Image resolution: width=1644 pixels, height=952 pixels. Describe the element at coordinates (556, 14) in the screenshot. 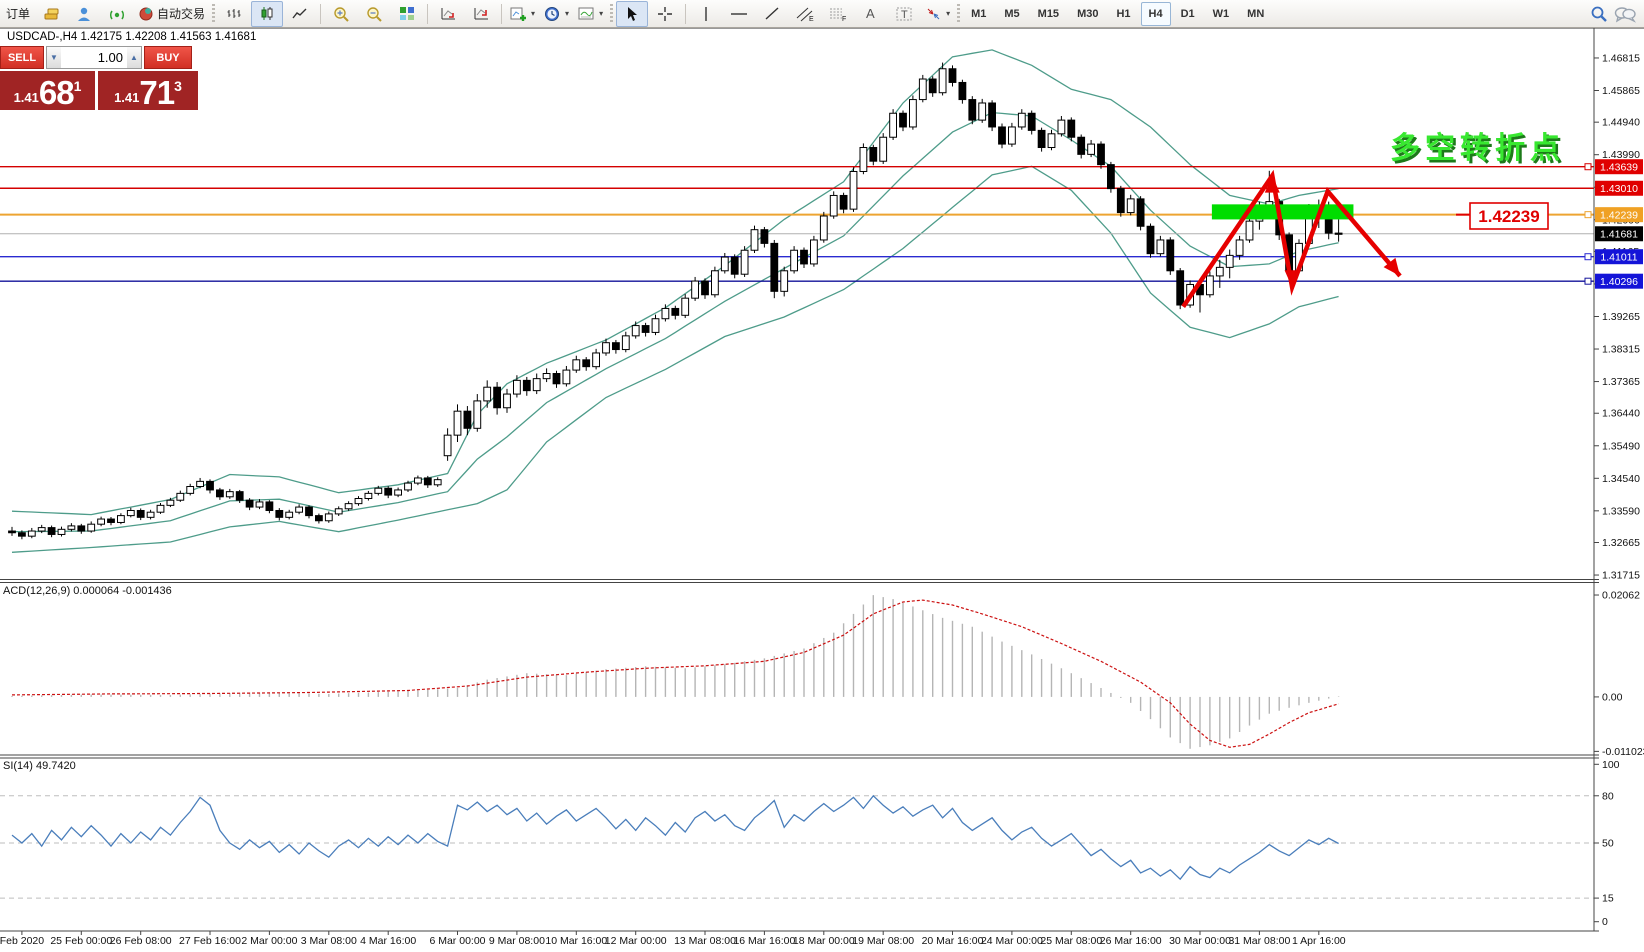

I see `periods-button: ▾` at that location.